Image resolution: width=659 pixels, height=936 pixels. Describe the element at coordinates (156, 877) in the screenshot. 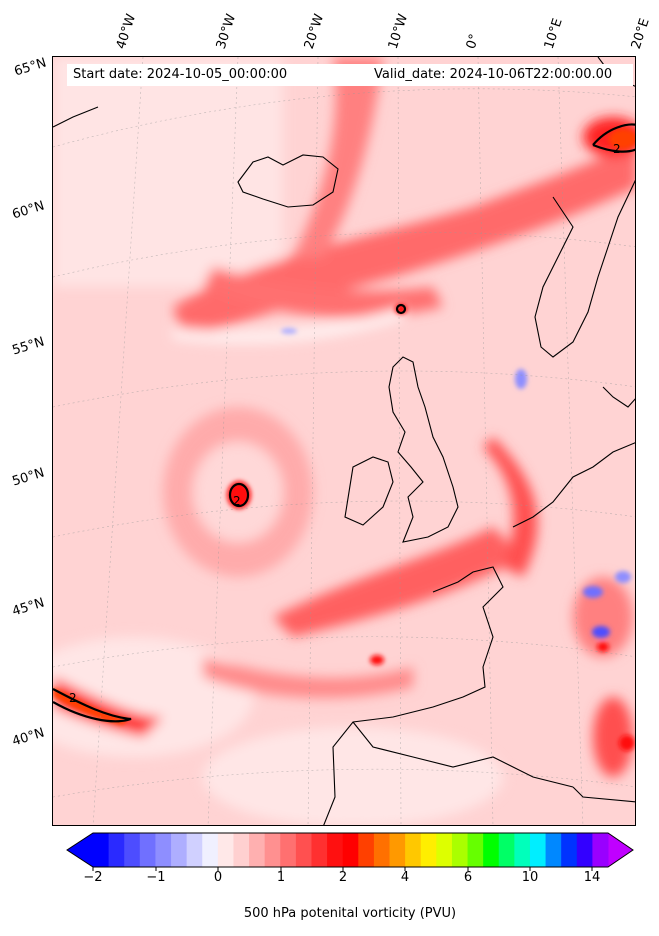

I see `colorbar-tick: −1` at that location.